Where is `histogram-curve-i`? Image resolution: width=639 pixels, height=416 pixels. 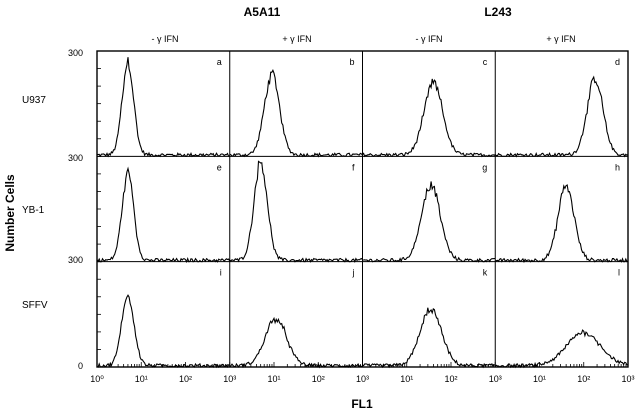 histogram-curve-i is located at coordinates (163, 331).